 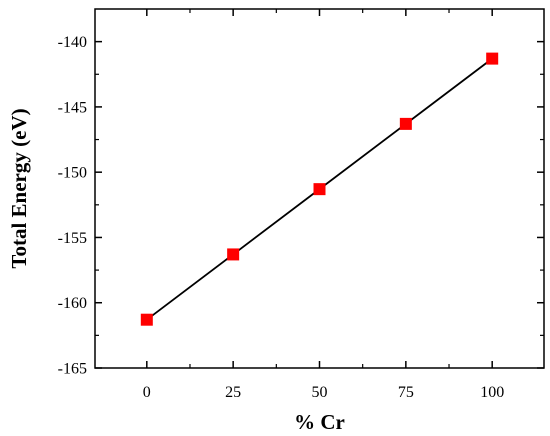 I want to click on y-tick-label: -145, so click(x=72, y=107).